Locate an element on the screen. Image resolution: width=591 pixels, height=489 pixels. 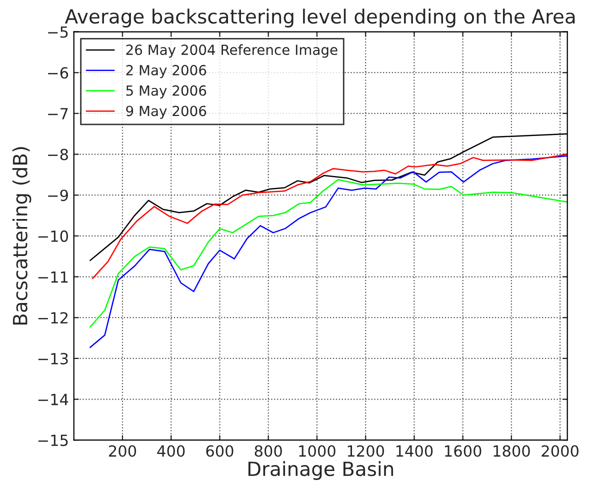
y-tick-label: −11 is located at coordinates (53, 277).